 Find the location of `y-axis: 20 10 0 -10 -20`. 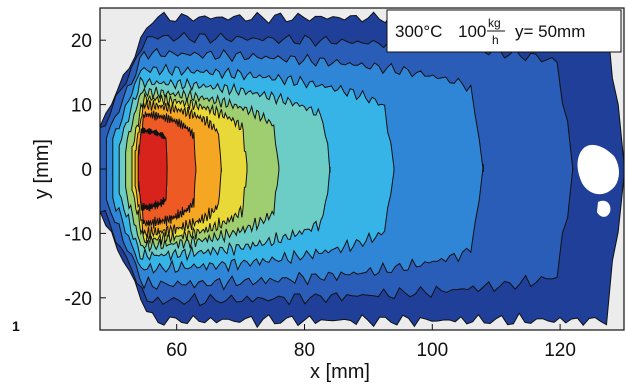

y-axis: 20 10 0 -10 -20 is located at coordinates (85, 170).